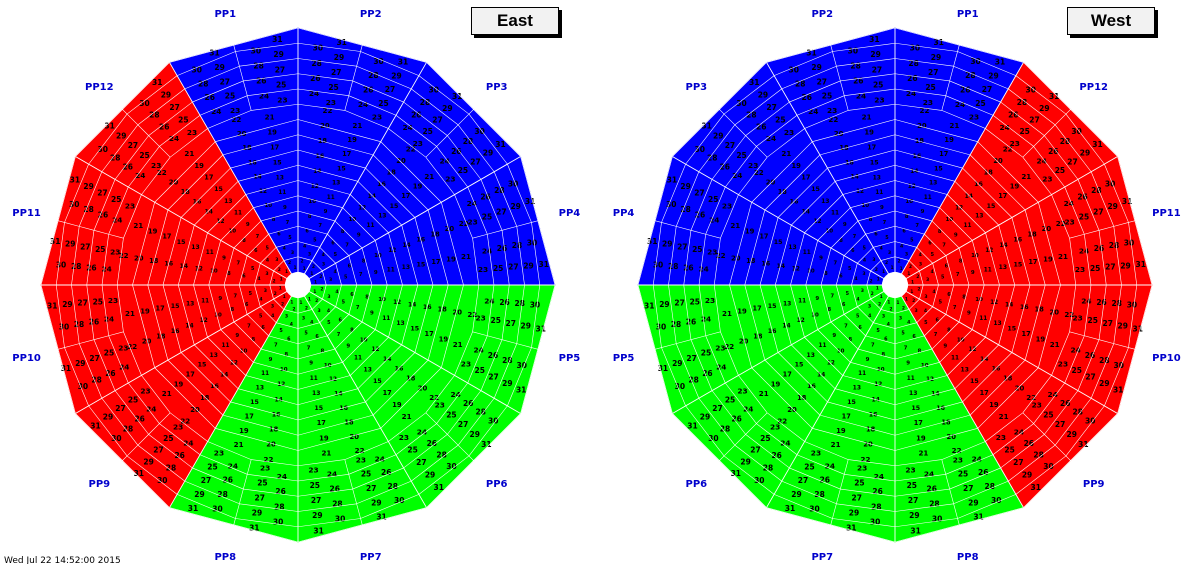  I want to click on pp-label: PP6, so click(497, 484).